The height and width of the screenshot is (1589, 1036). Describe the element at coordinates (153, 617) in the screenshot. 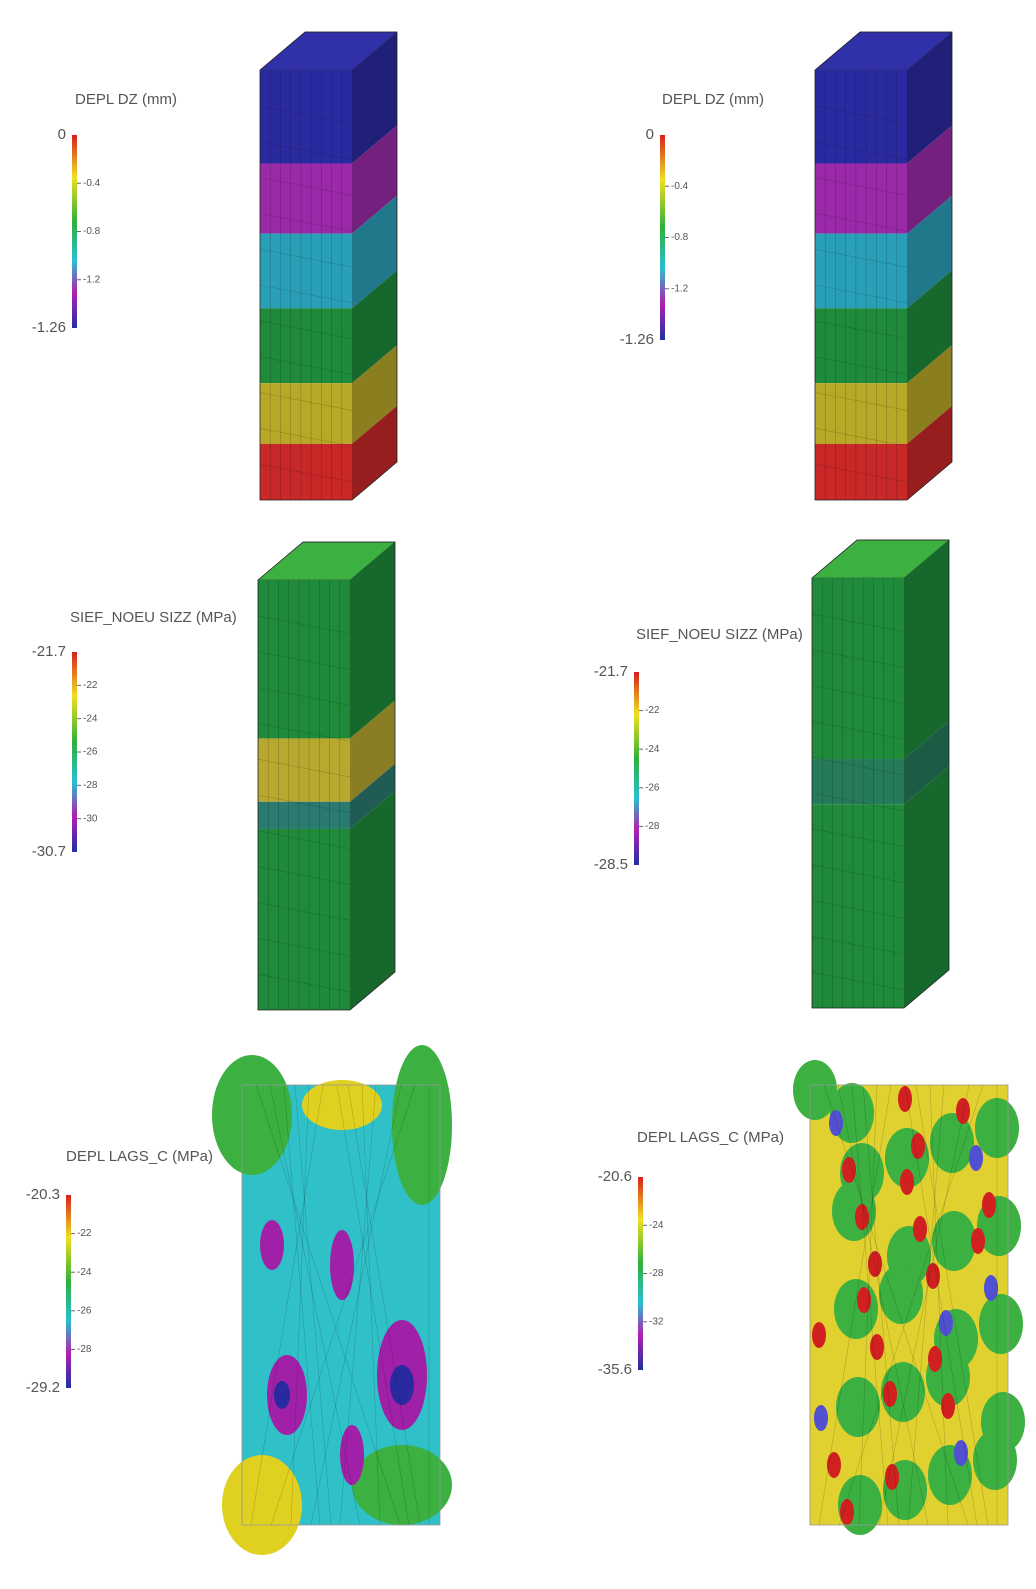

I see `legend-title: SIEF_NOEU SIZZ (MPa)` at that location.